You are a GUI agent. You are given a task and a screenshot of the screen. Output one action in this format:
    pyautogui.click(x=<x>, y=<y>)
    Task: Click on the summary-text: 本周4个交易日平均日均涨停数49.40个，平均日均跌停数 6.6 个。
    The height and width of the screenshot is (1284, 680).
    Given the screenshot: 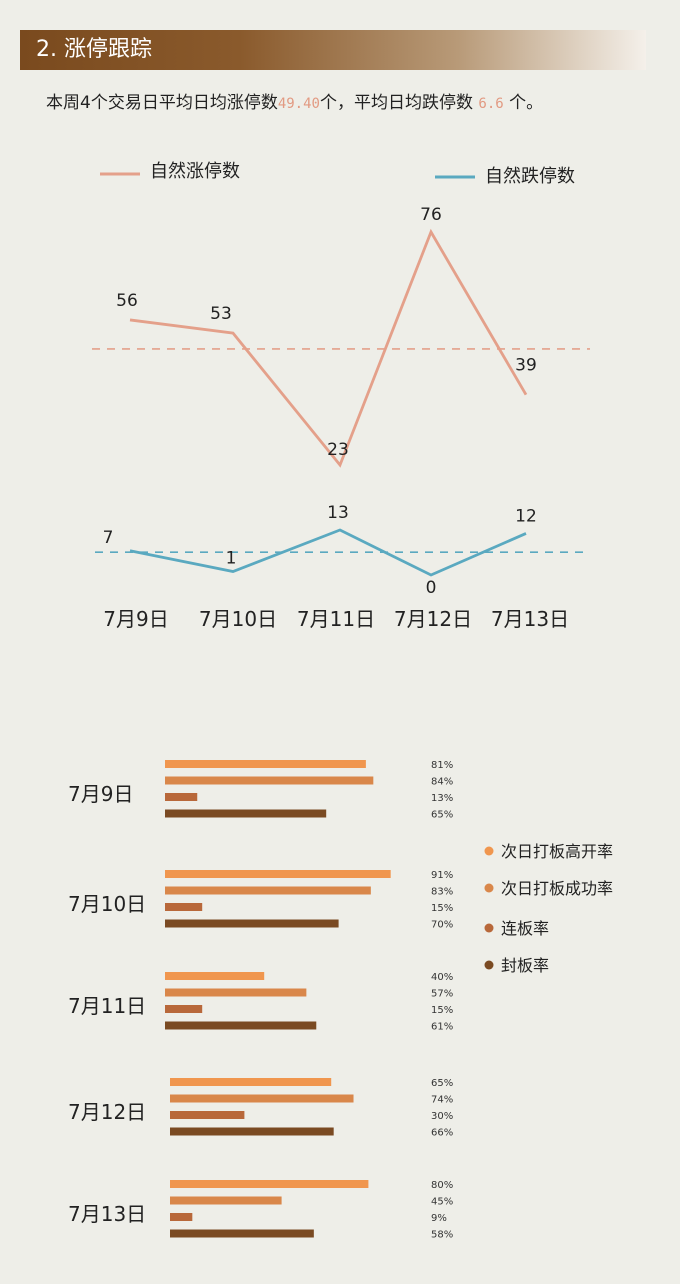 What is the action you would take?
    pyautogui.click(x=294, y=103)
    